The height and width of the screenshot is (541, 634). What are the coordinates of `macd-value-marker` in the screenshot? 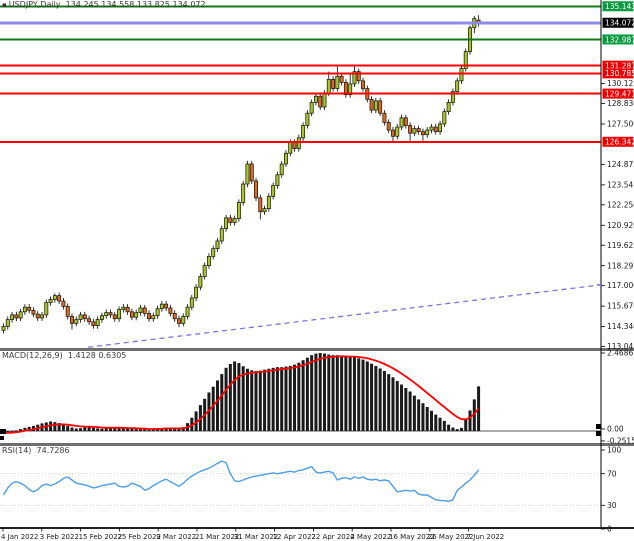 It's located at (598, 426).